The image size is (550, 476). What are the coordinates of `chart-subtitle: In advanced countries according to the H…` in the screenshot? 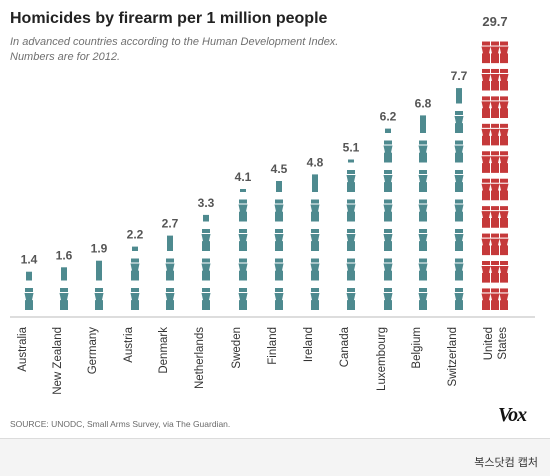 It's located at (174, 49).